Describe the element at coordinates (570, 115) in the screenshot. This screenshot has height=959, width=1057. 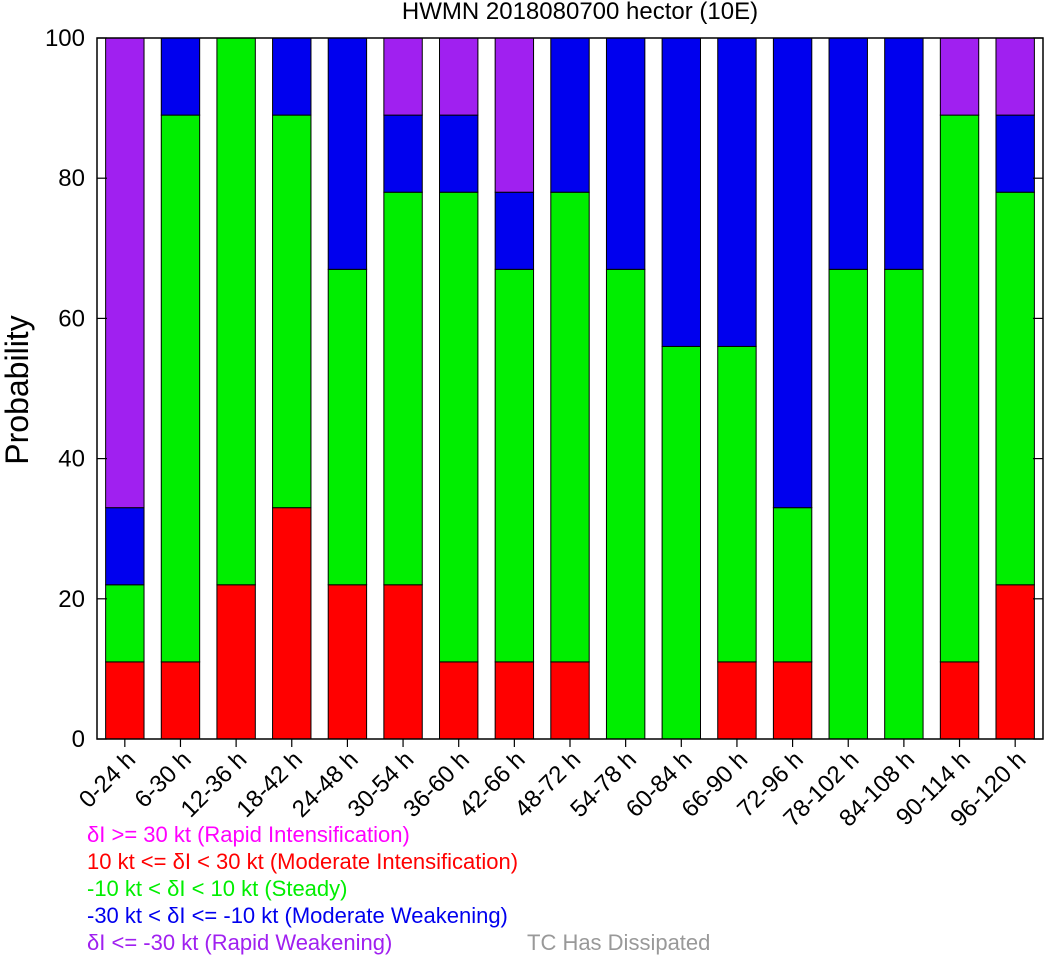
I see `bar-segment-48-72h-s3` at that location.